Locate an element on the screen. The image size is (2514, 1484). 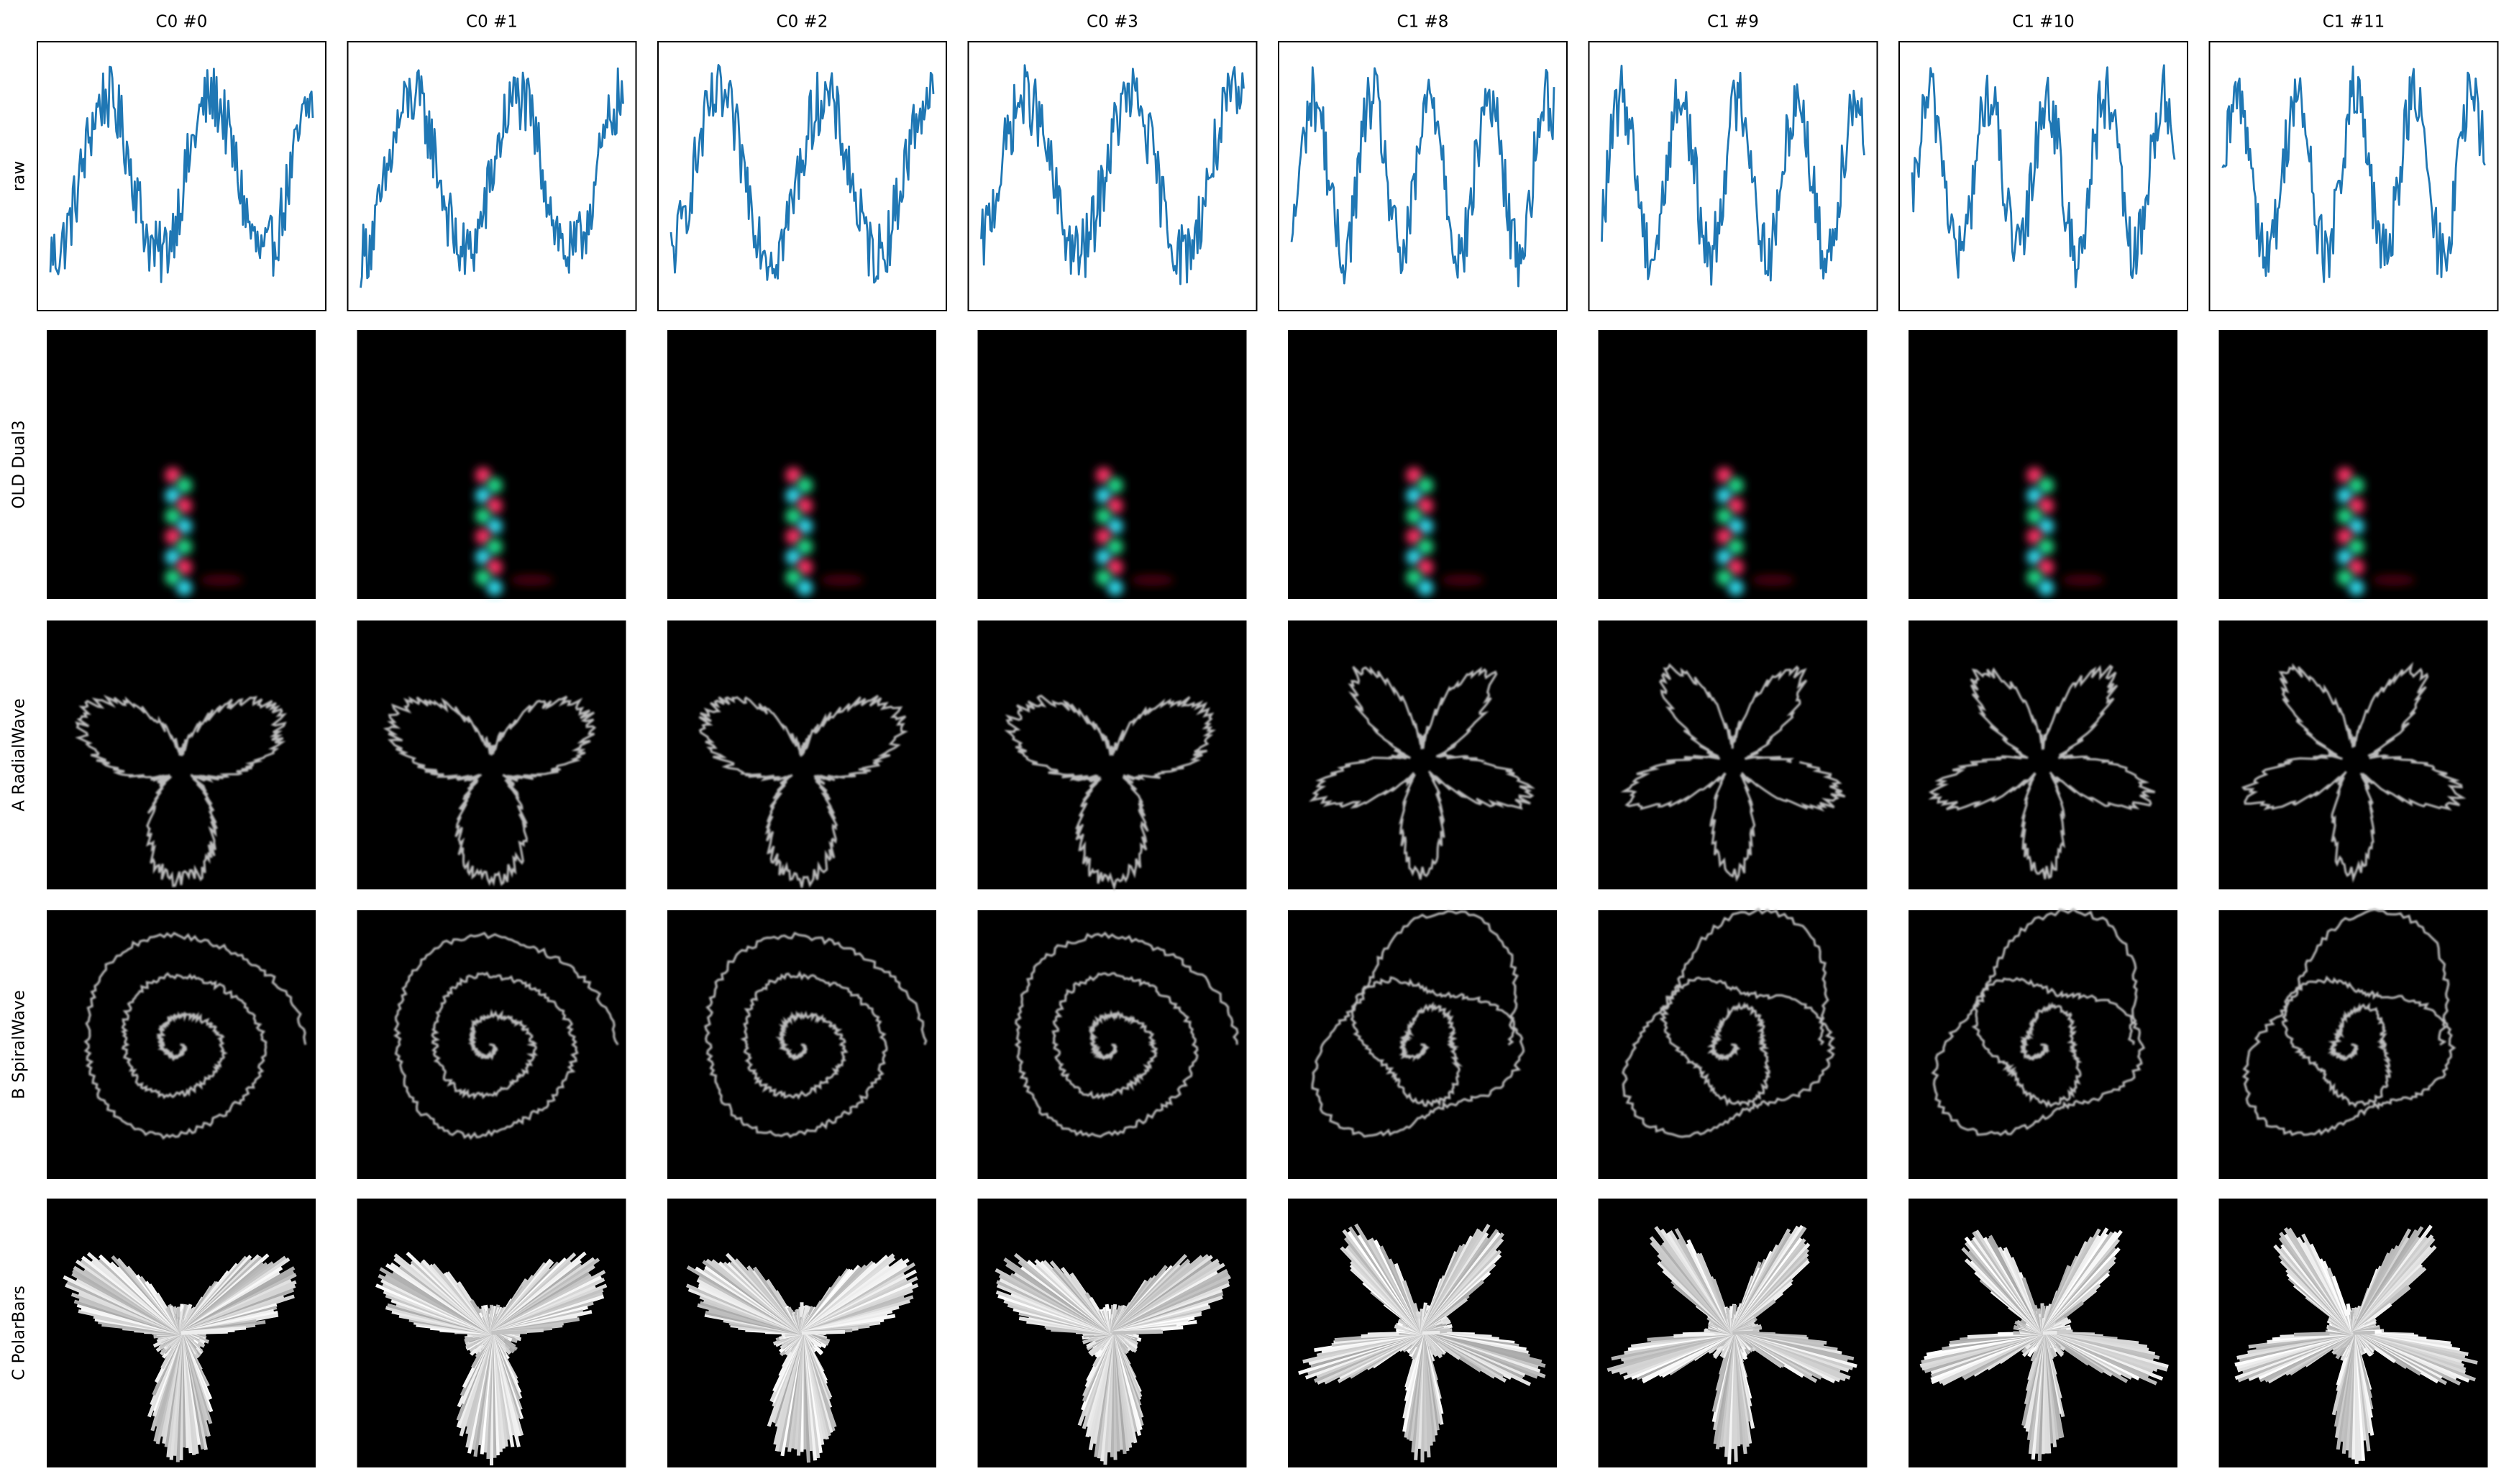
row-label: A RadialWave is located at coordinates (19, 754).